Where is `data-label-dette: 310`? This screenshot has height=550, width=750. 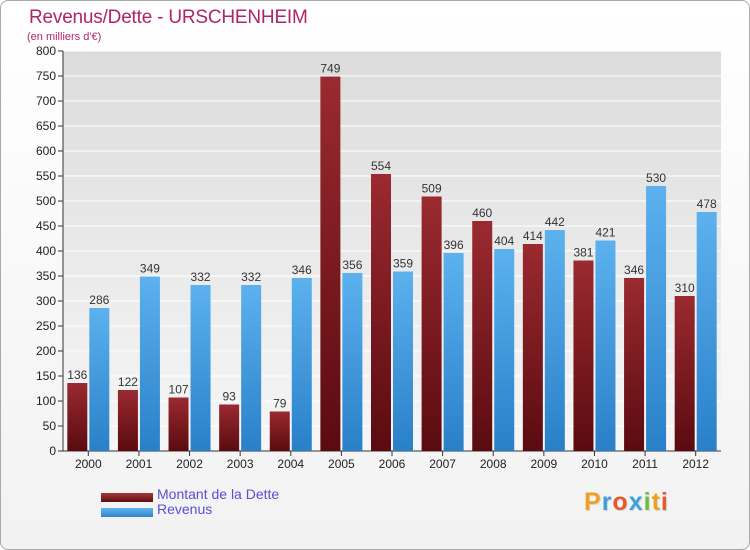
data-label-dette: 310 is located at coordinates (685, 288).